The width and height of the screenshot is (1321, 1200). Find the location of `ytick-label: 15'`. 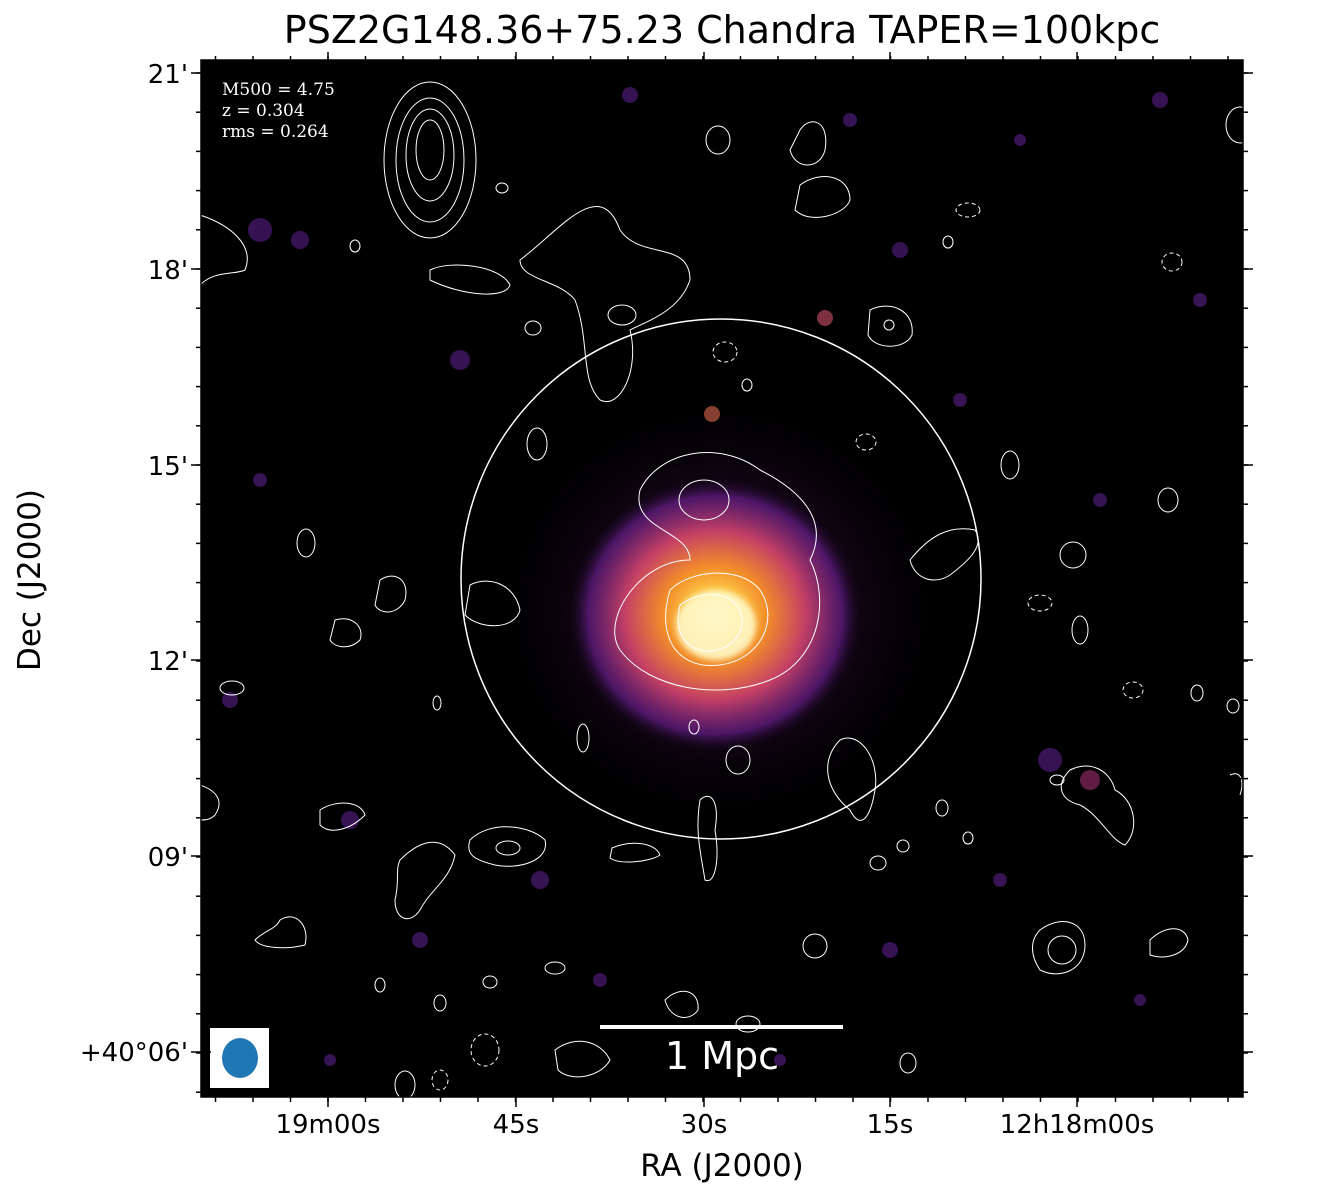

ytick-label: 15' is located at coordinates (167, 467).